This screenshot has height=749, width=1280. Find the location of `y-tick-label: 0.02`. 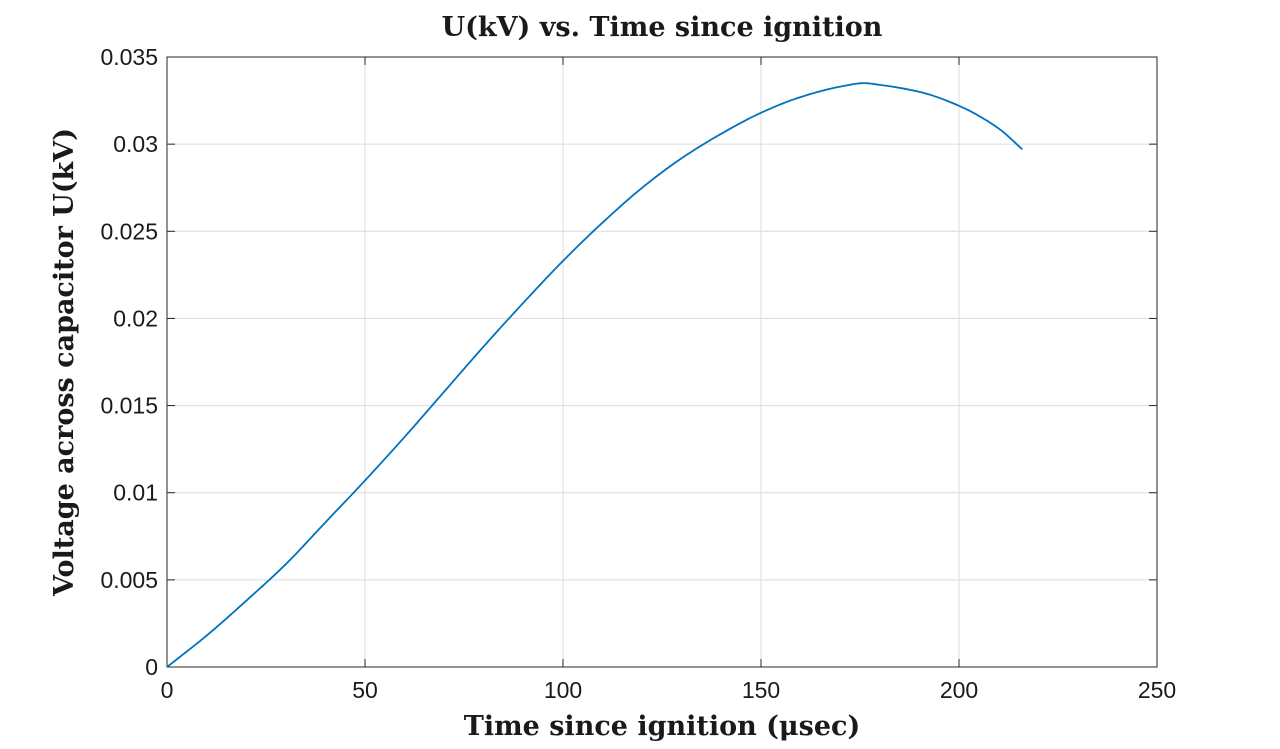

y-tick-label: 0.02 is located at coordinates (135, 318).